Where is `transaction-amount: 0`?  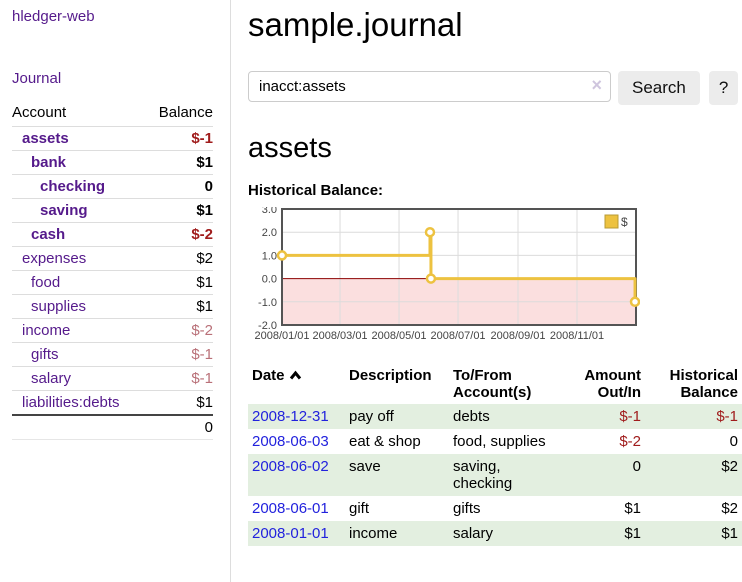
transaction-amount: 0 is located at coordinates (636, 466).